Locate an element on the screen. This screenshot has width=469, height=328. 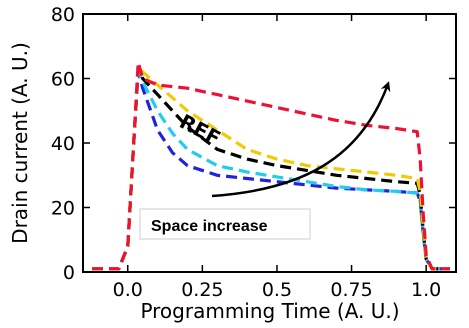
y-tick-label: 20 is located at coordinates (63, 209).